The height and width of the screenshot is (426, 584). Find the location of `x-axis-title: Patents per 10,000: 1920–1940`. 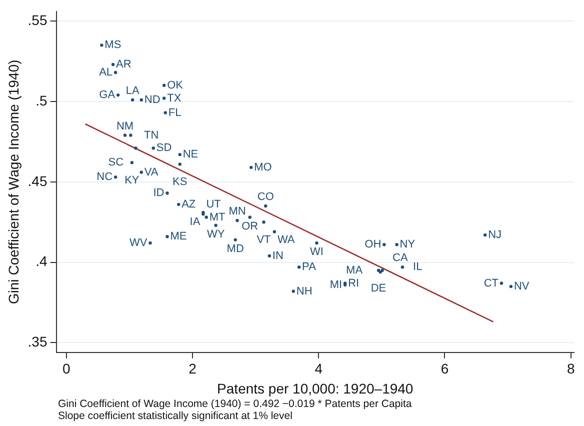

x-axis-title: Patents per 10,000: 1920–1940 is located at coordinates (315, 388).